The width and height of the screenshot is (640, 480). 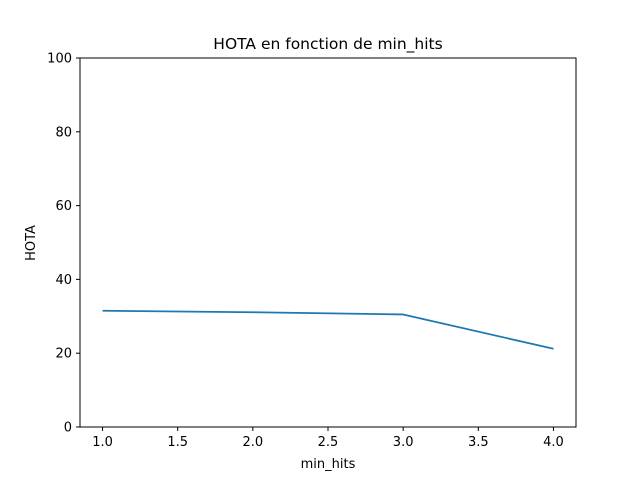 What do you see at coordinates (31, 243) in the screenshot?
I see `y-axis-label: HOTA` at bounding box center [31, 243].